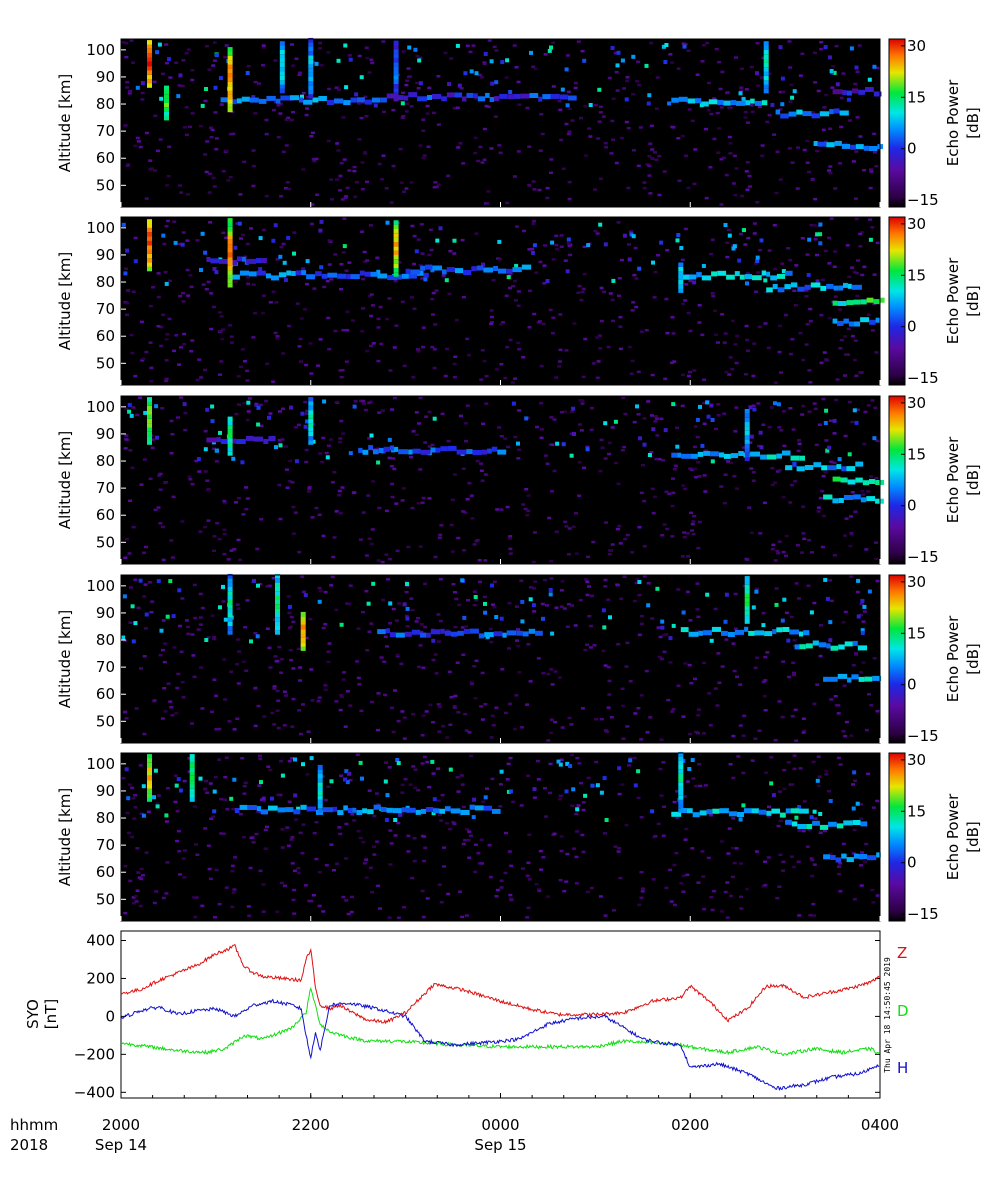 The width and height of the screenshot is (1000, 1200). Describe the element at coordinates (105, 77) in the screenshot. I see `y-tick-label: 90` at that location.